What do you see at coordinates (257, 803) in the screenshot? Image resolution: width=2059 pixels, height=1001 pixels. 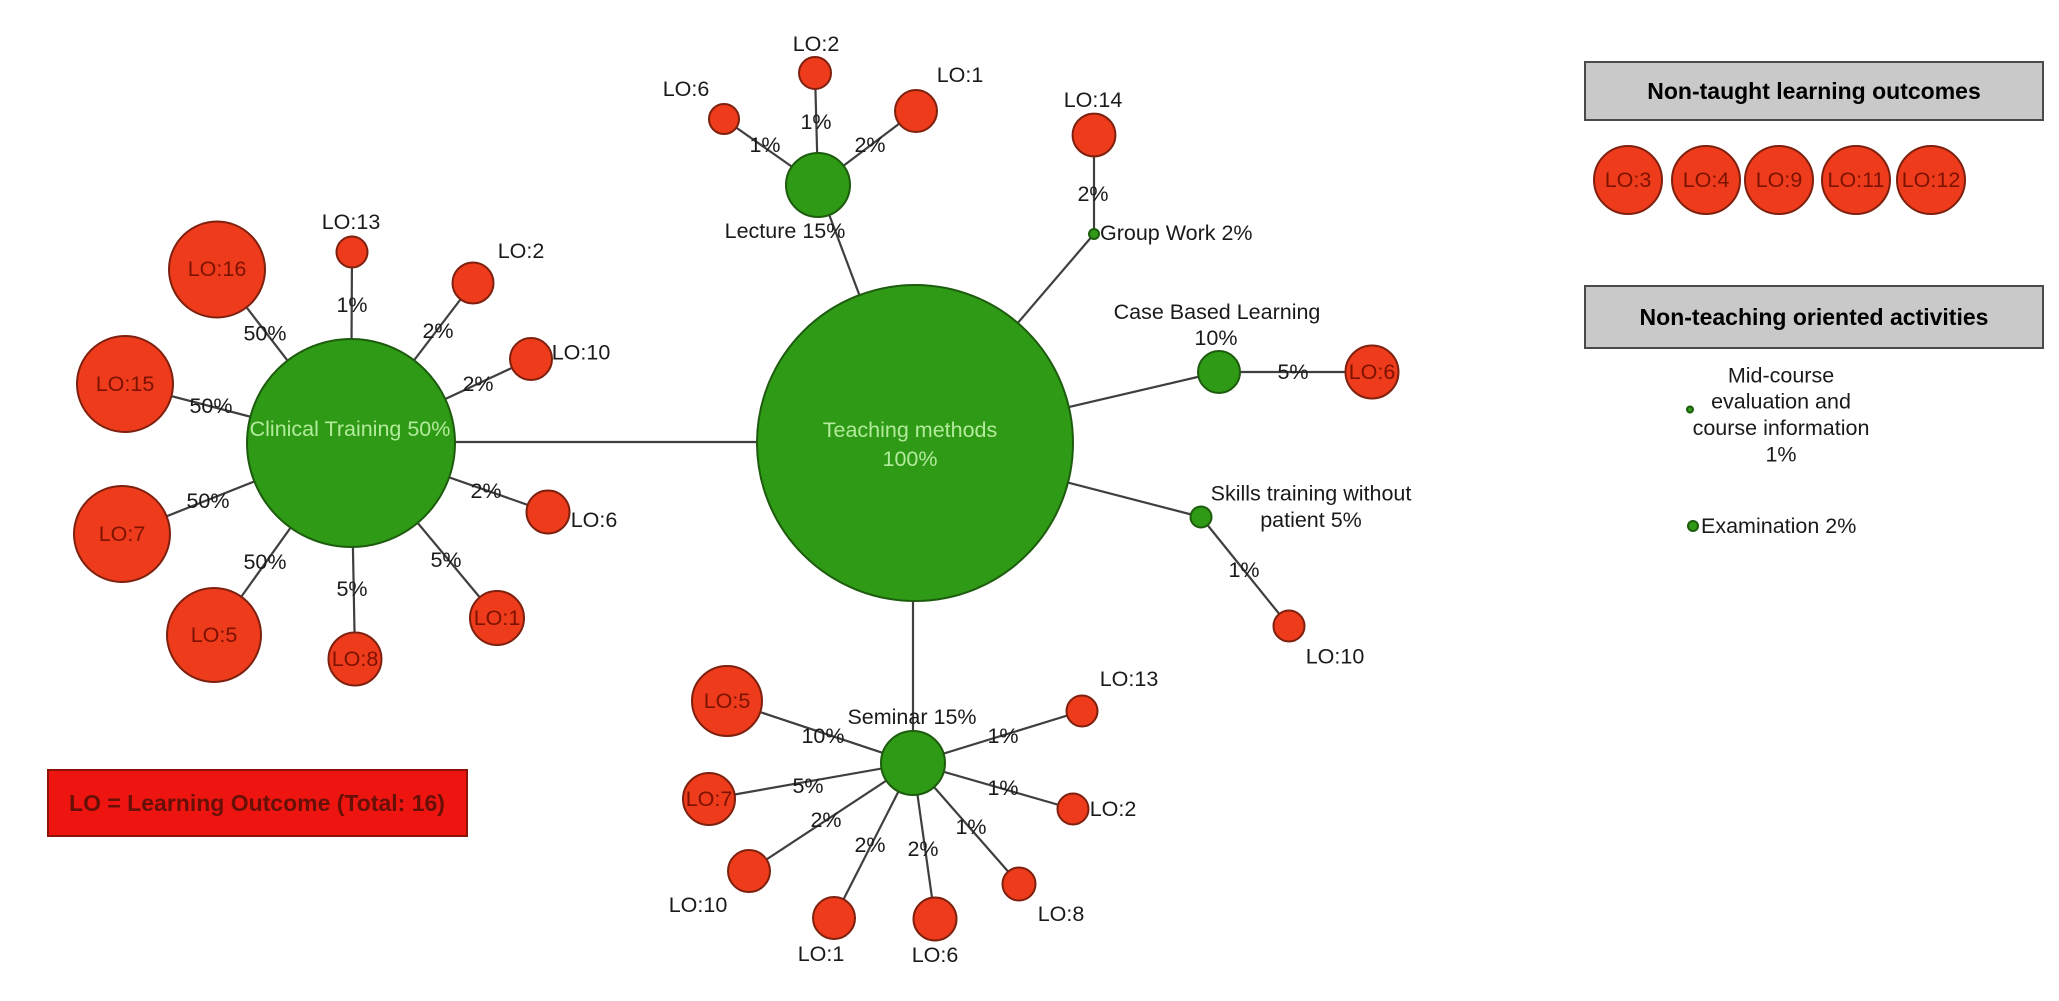 I see `svg-text:LO = Learning Outcome (Total:: LO = Learning Outcome (Total: 16)` at bounding box center [257, 803].